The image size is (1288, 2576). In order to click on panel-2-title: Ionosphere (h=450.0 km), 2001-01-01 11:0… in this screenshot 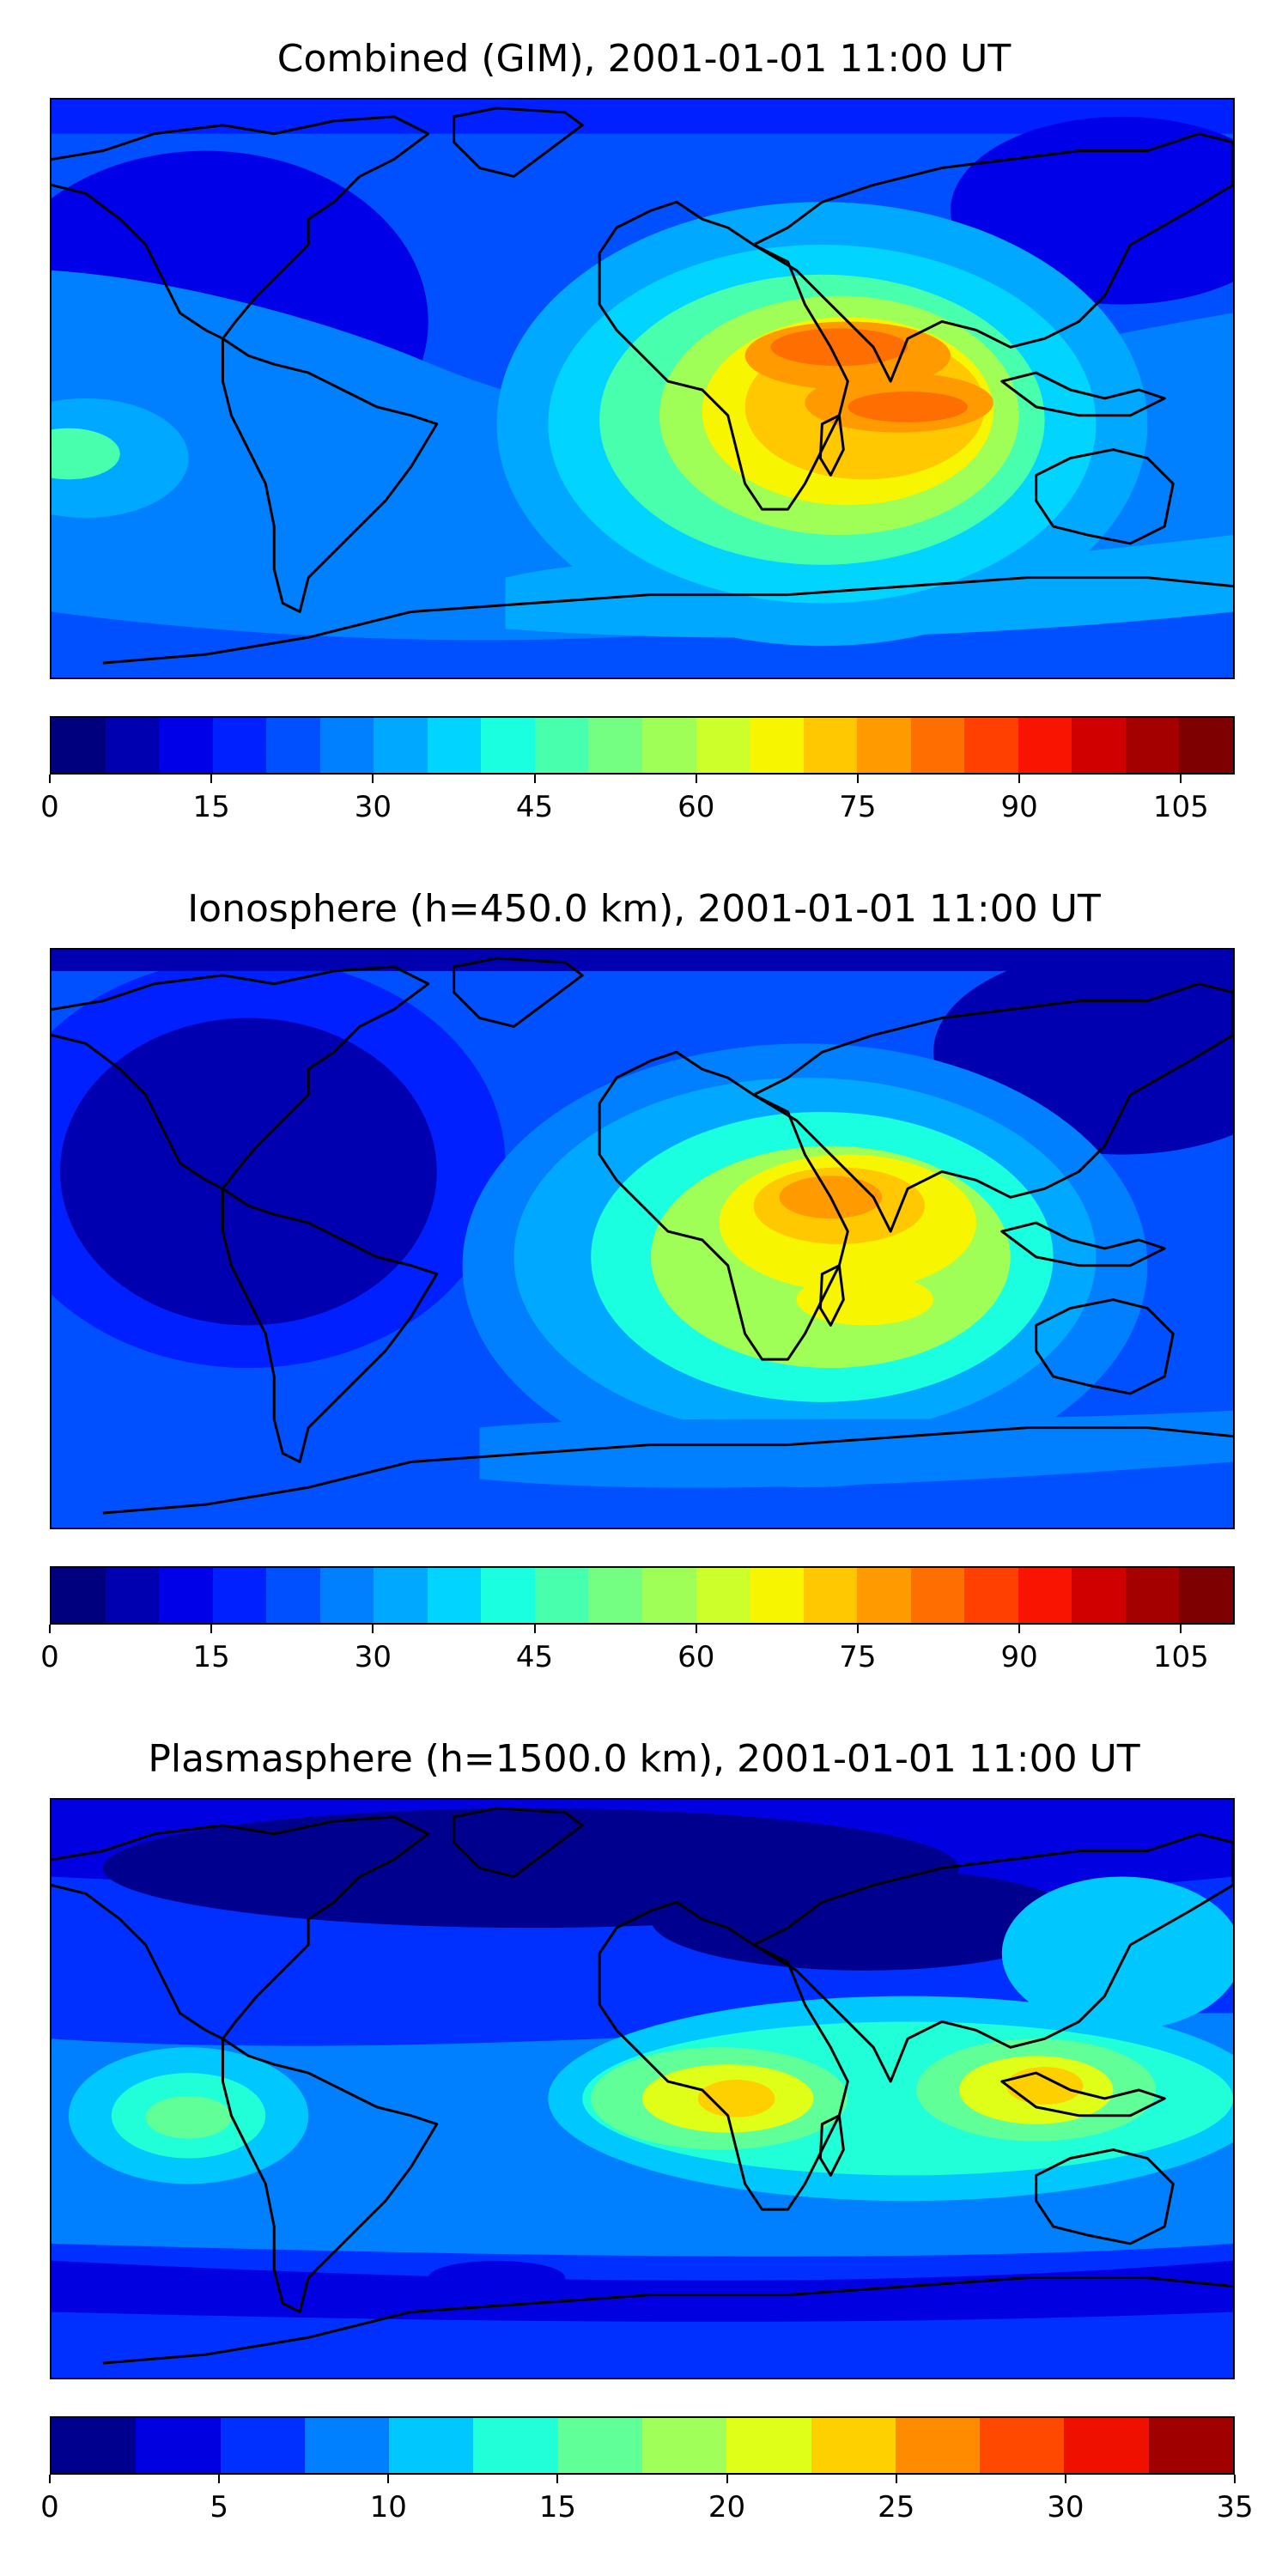, I will do `click(644, 909)`.